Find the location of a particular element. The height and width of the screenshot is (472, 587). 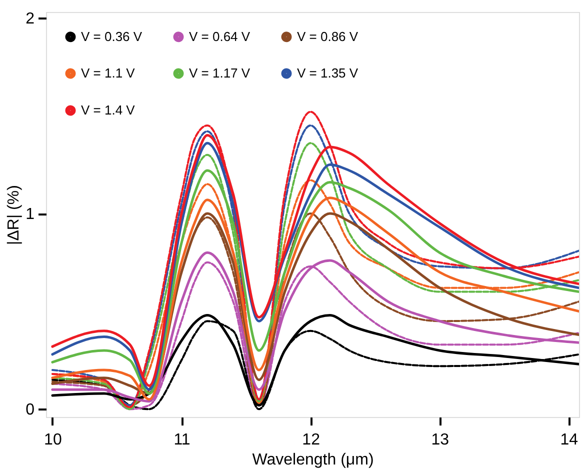

legend-label: V = 1.1 V is located at coordinates (108, 73).